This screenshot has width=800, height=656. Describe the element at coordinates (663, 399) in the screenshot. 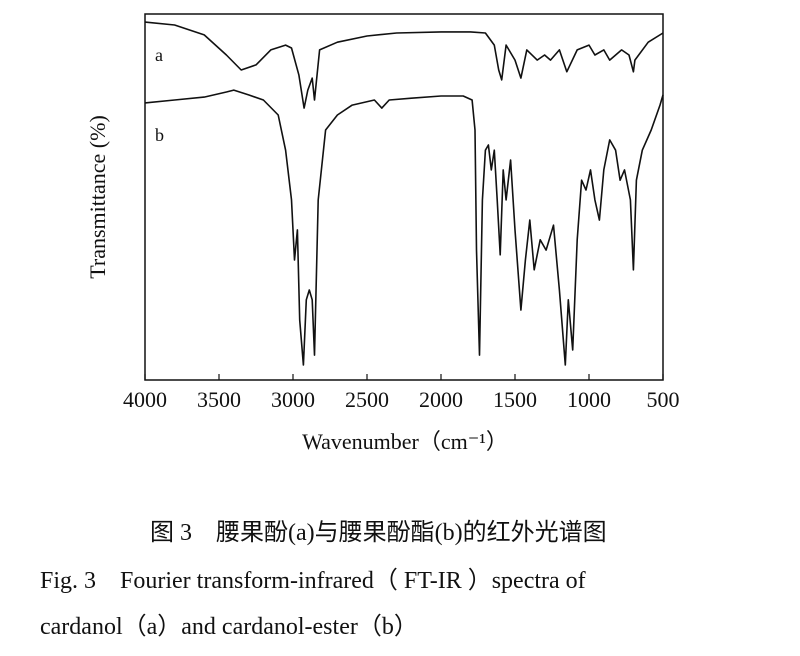

I see `x-tick-label: 500` at that location.